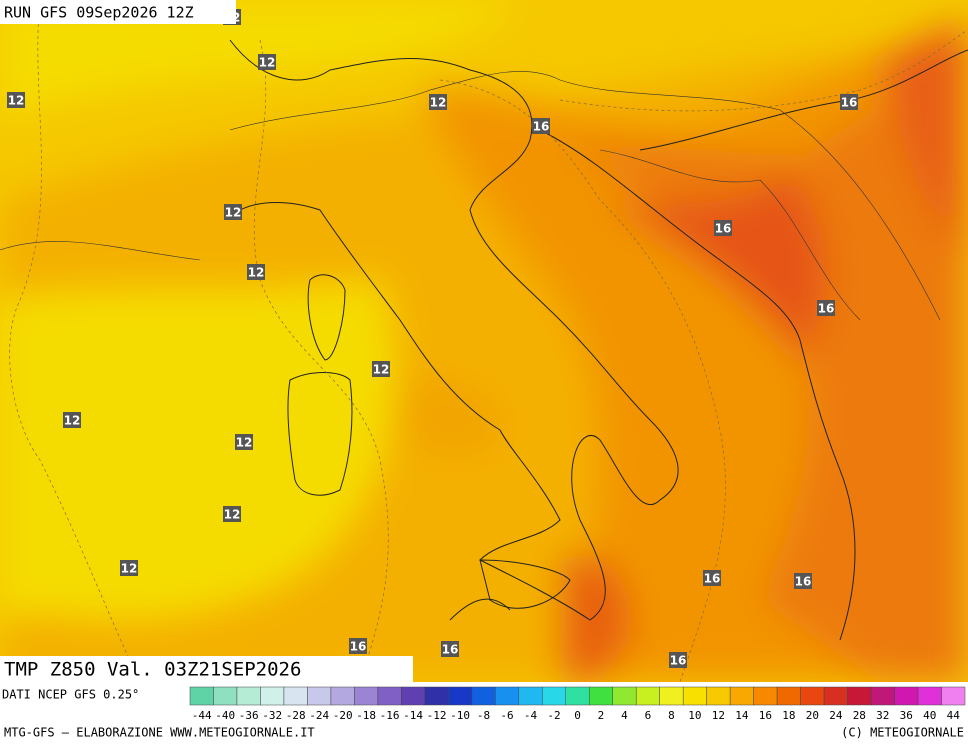  What do you see at coordinates (742, 715) in the screenshot?
I see `colorbar-label: 14` at bounding box center [742, 715].